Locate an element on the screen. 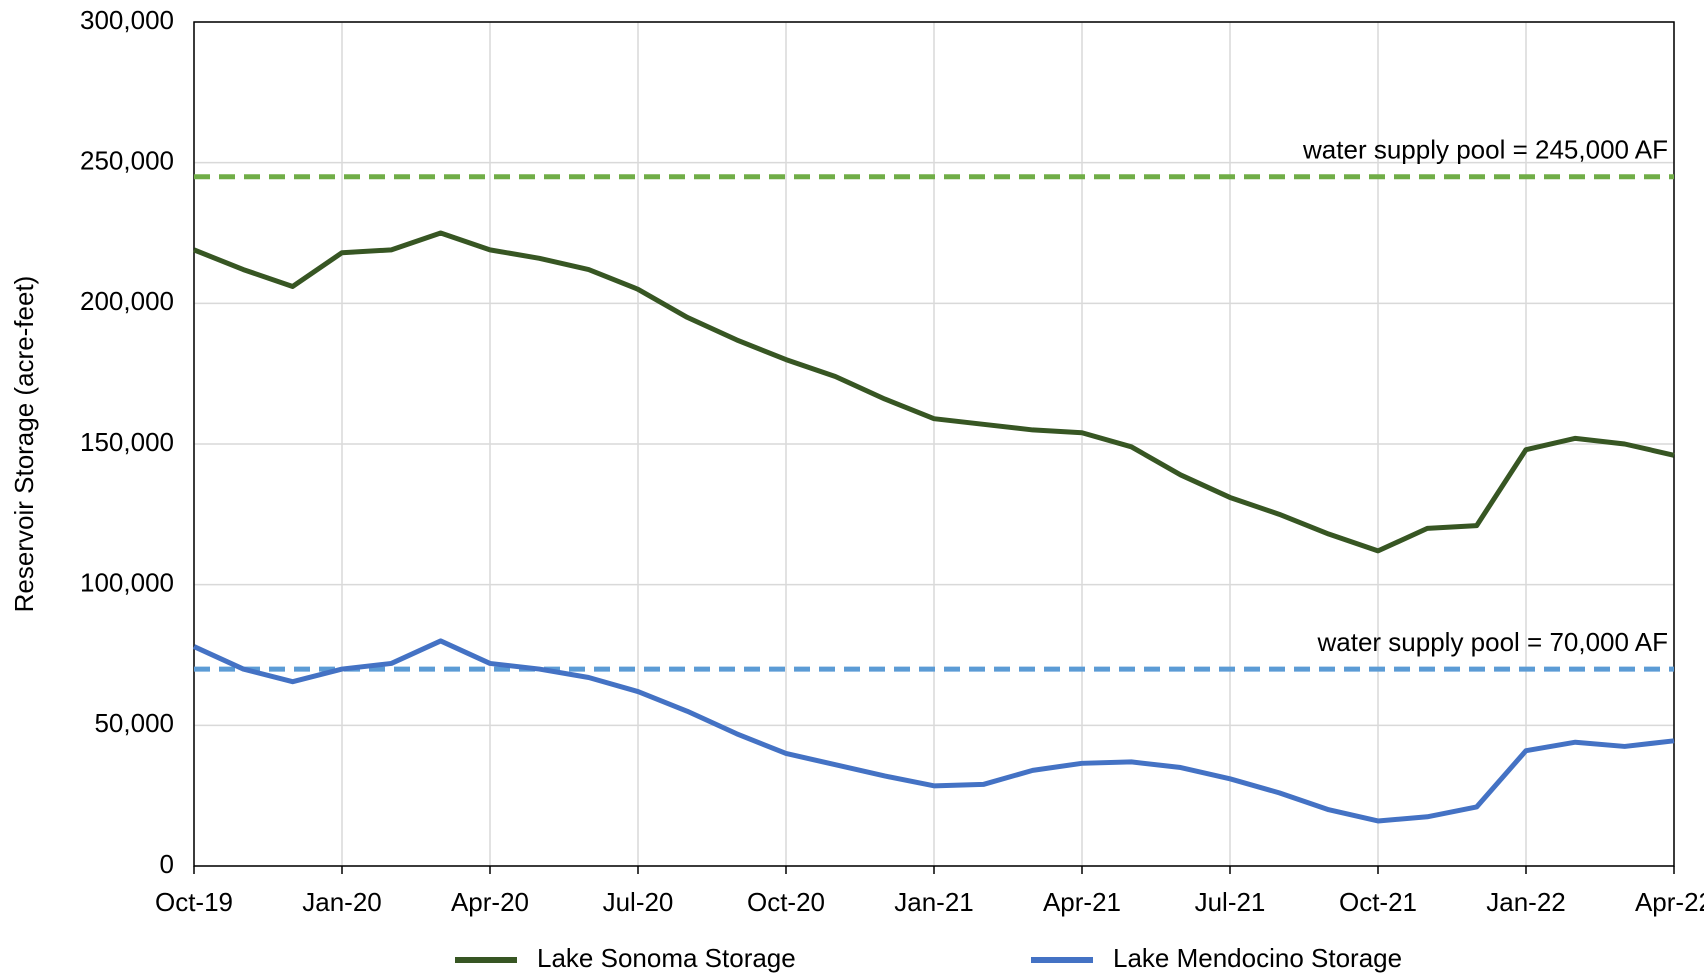  legend-label: Lake Sonoma Storage is located at coordinates (666, 958).